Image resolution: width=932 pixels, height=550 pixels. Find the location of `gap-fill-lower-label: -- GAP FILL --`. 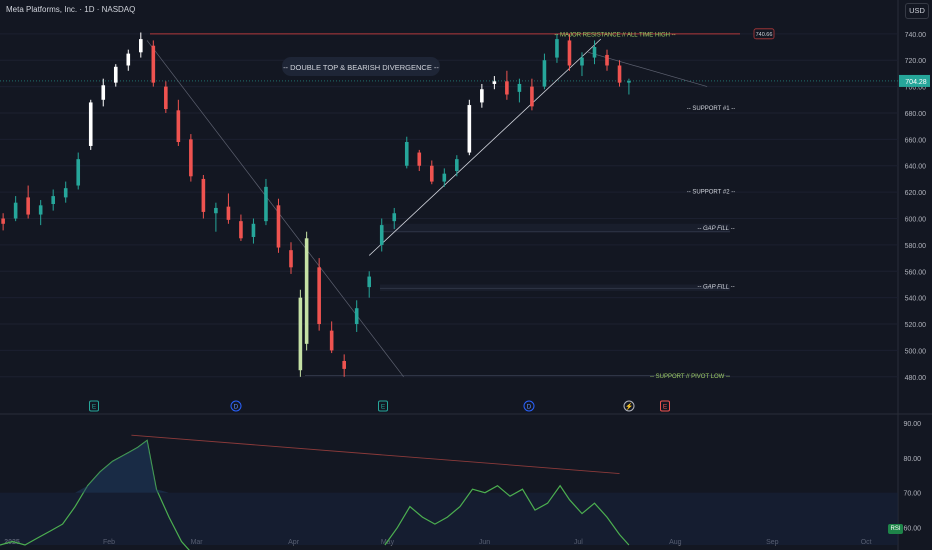

gap-fill-lower-label: -- GAP FILL -- is located at coordinates (715, 287).